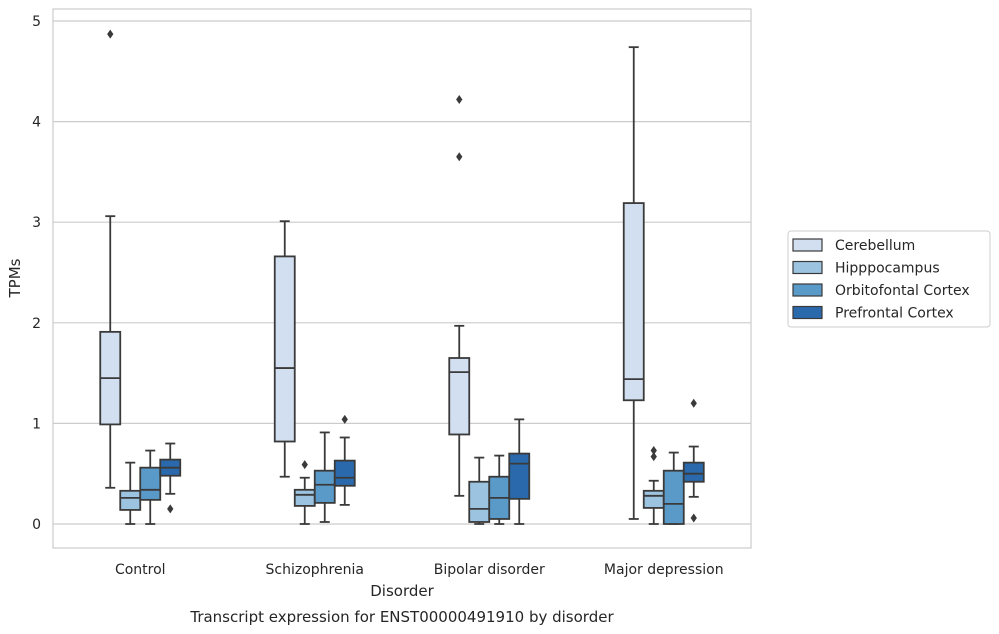 Image resolution: width=999 pixels, height=634 pixels. What do you see at coordinates (36, 123) in the screenshot?
I see `y-tick-label: 4` at bounding box center [36, 123].